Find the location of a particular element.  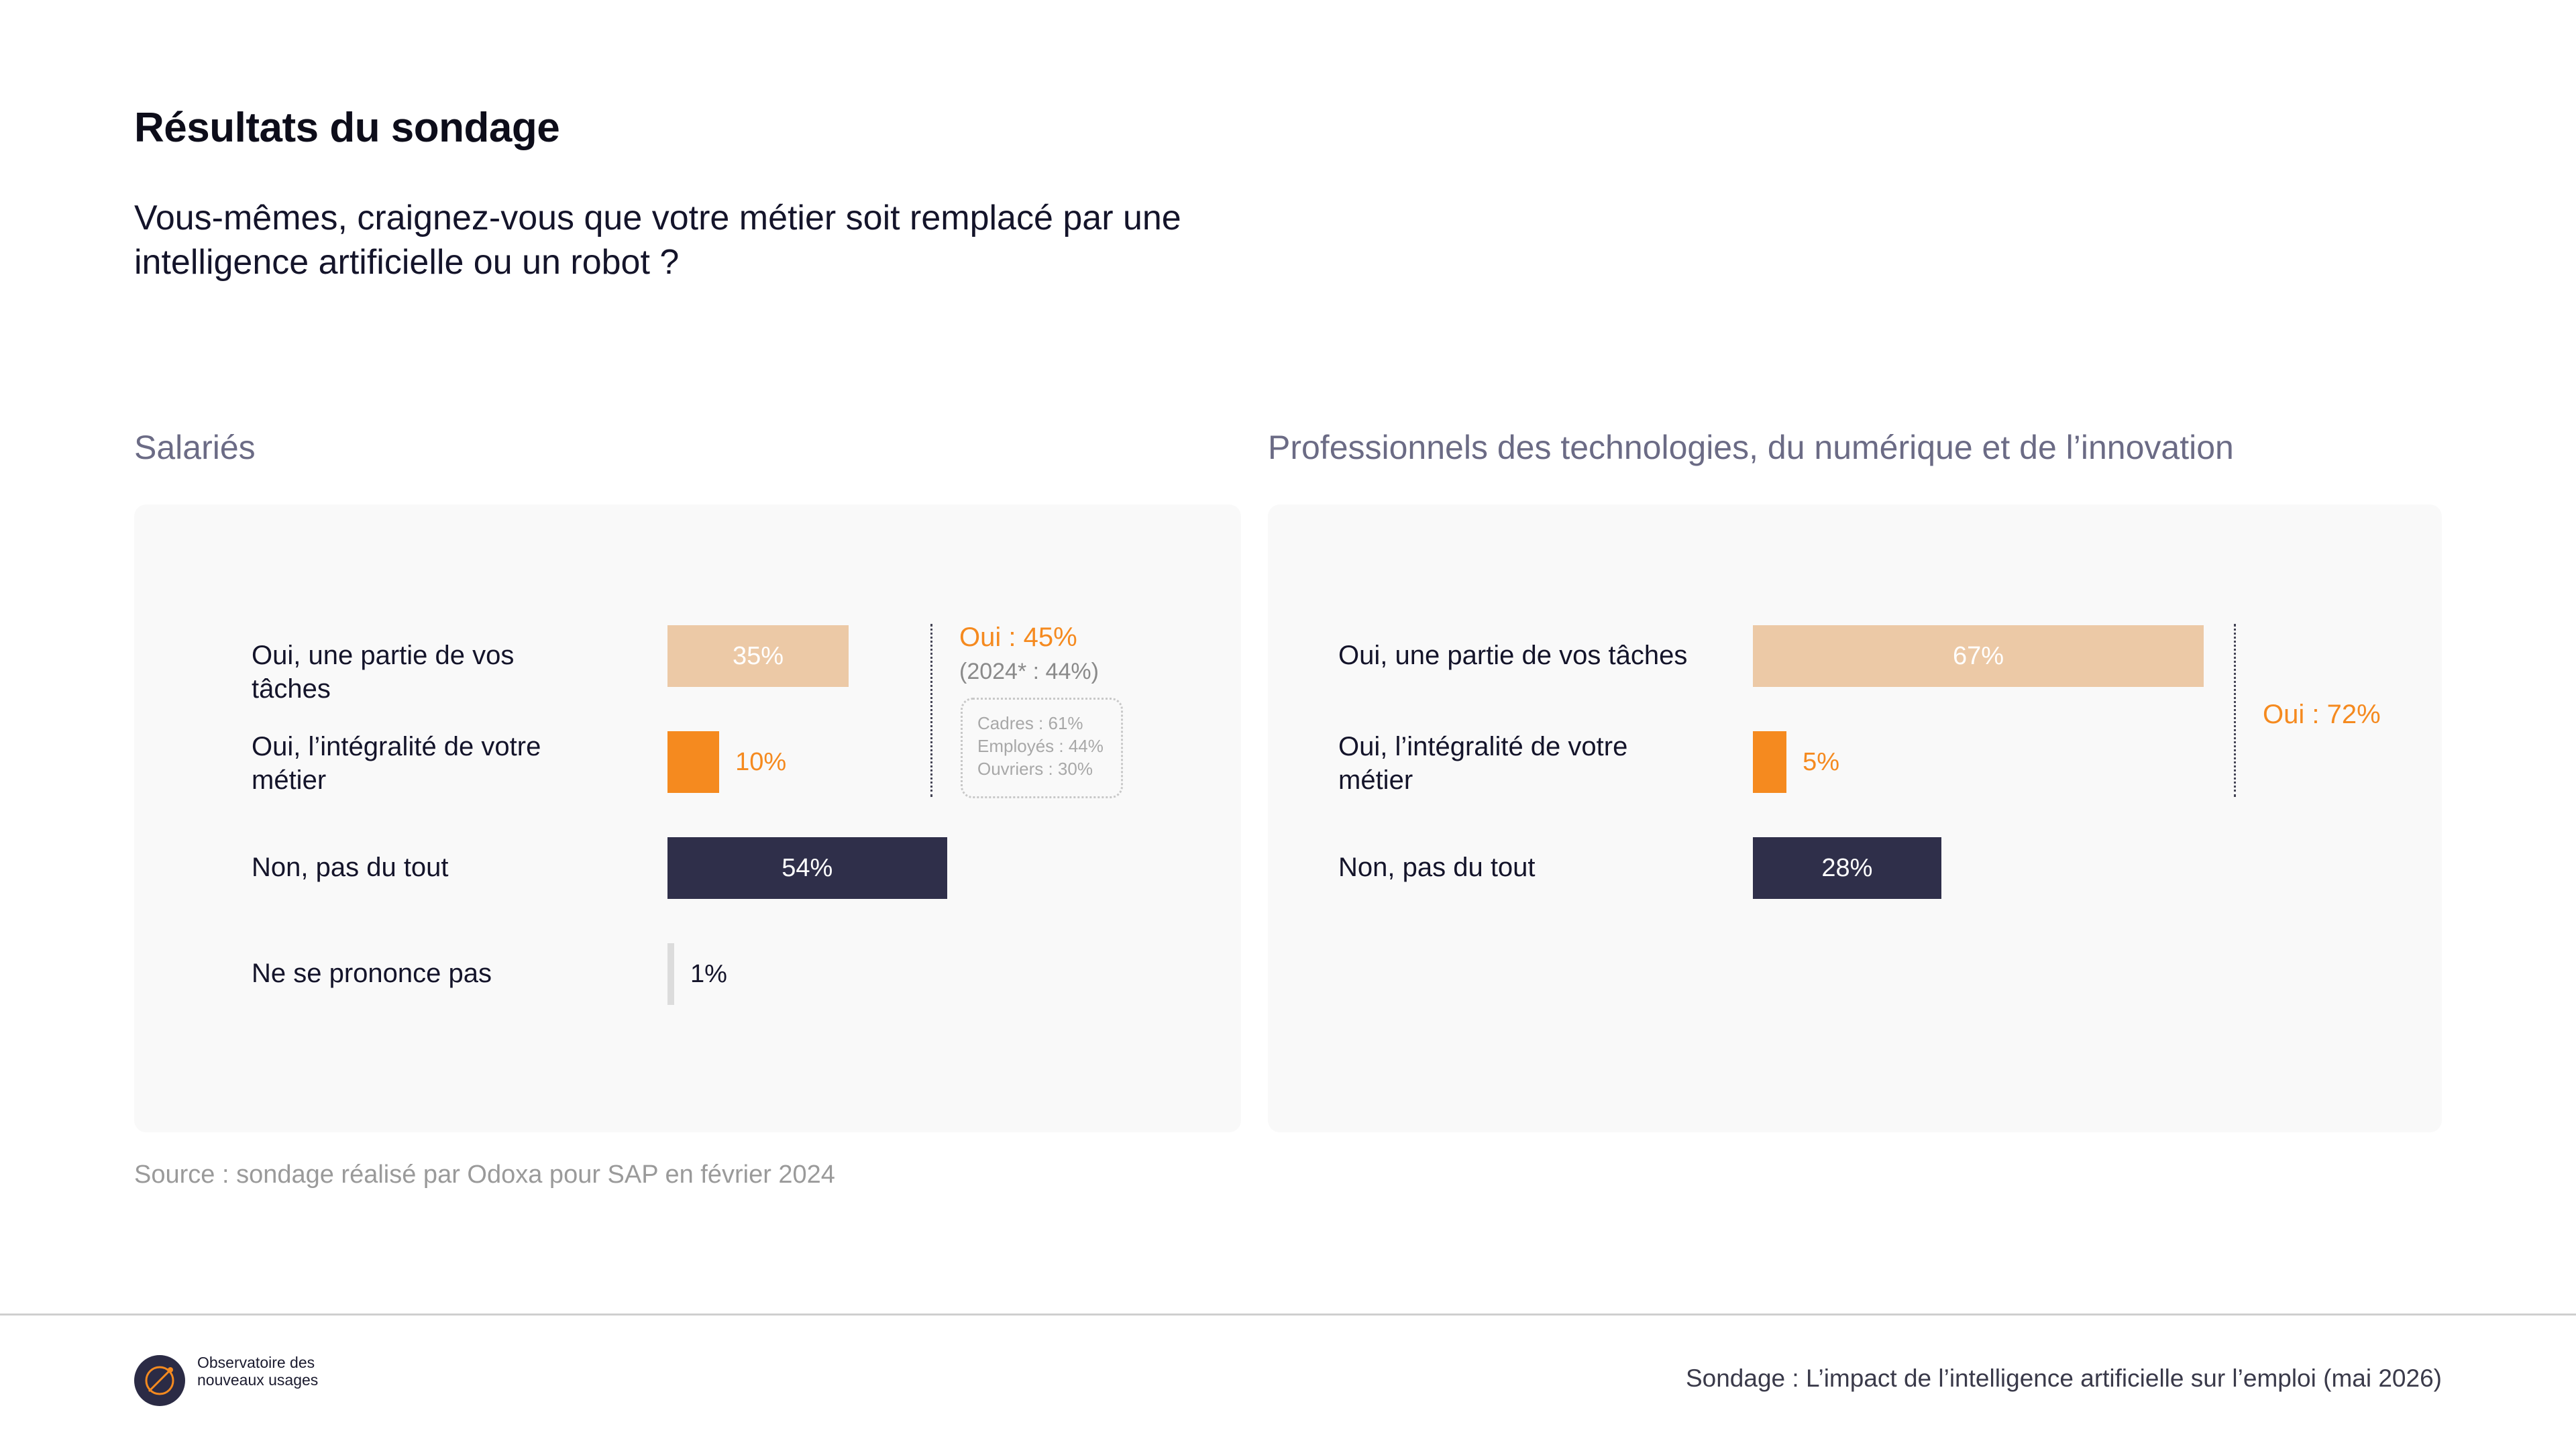

bar-value-label: 35% is located at coordinates (758, 656).